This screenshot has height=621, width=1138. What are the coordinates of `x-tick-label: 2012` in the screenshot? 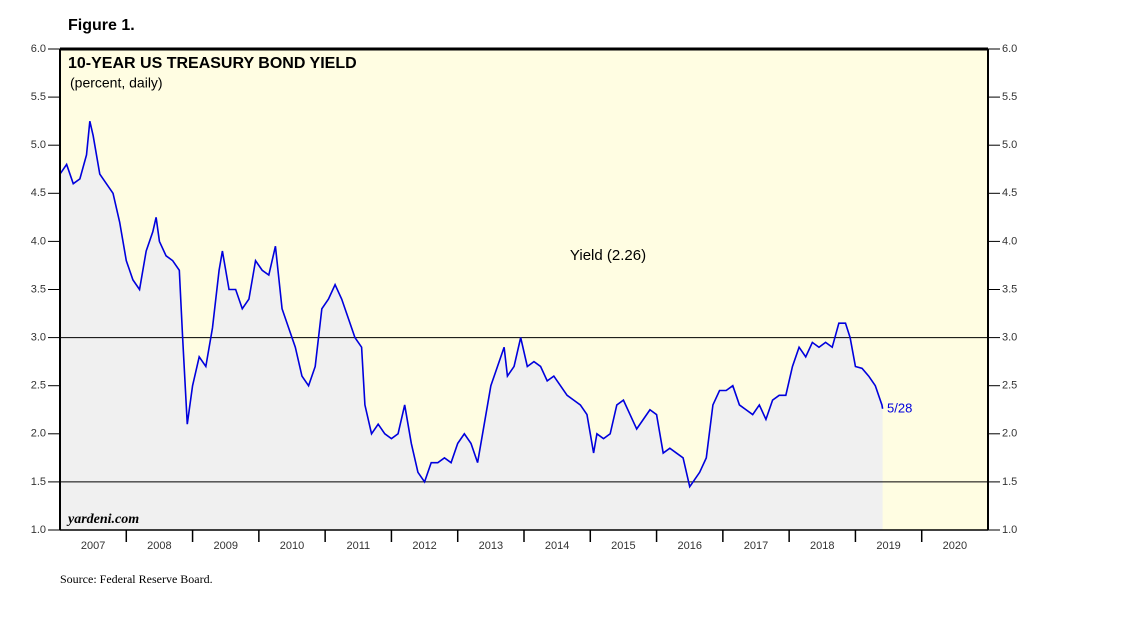 It's located at (424, 546).